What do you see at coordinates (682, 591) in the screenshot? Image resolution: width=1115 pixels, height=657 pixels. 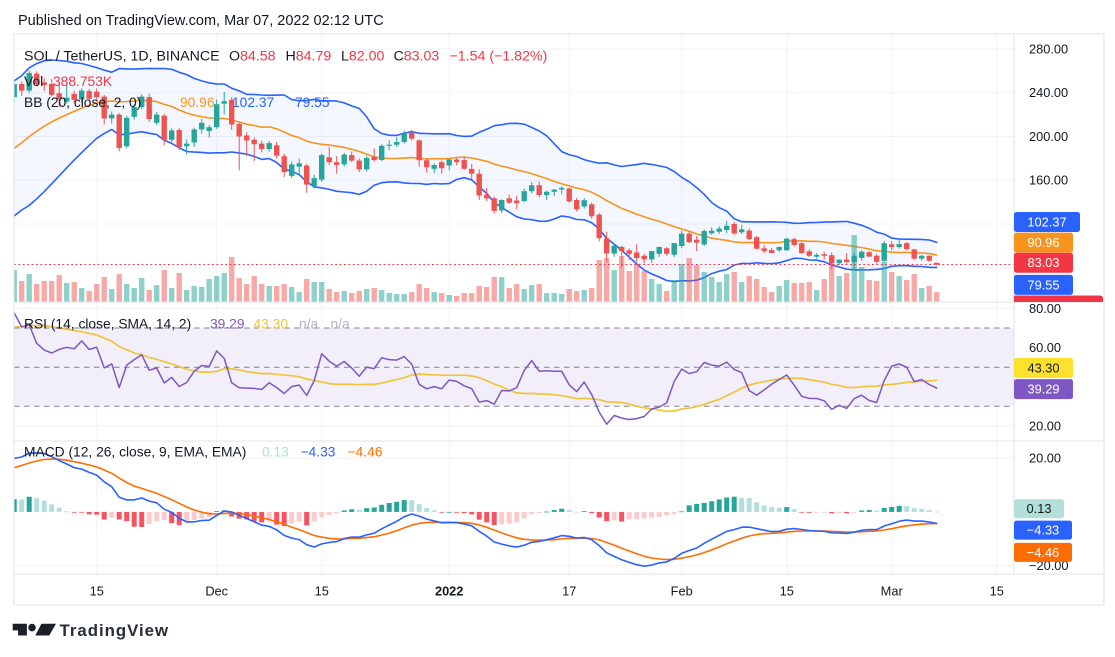 I see `svg-text: Feb` at bounding box center [682, 591].